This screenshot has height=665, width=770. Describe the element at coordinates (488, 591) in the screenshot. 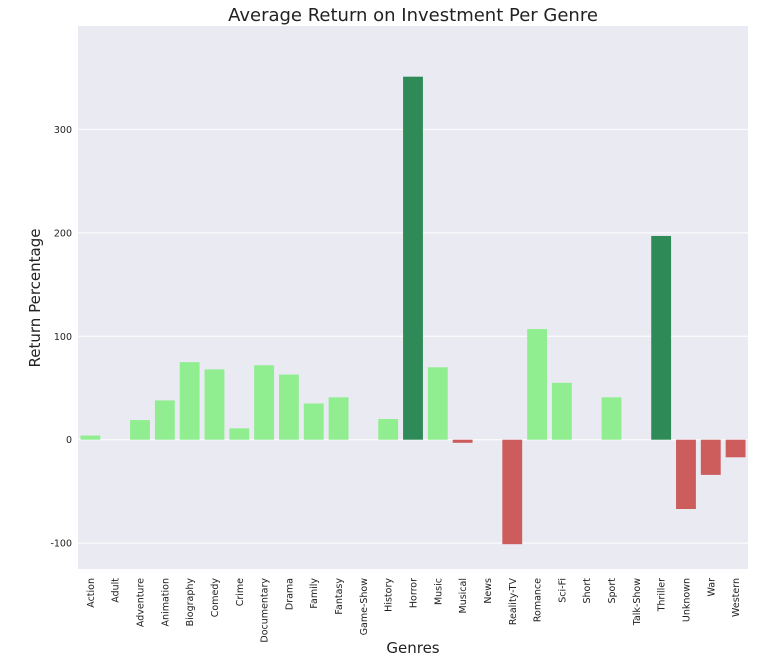

I see `x-tick-label: News` at that location.